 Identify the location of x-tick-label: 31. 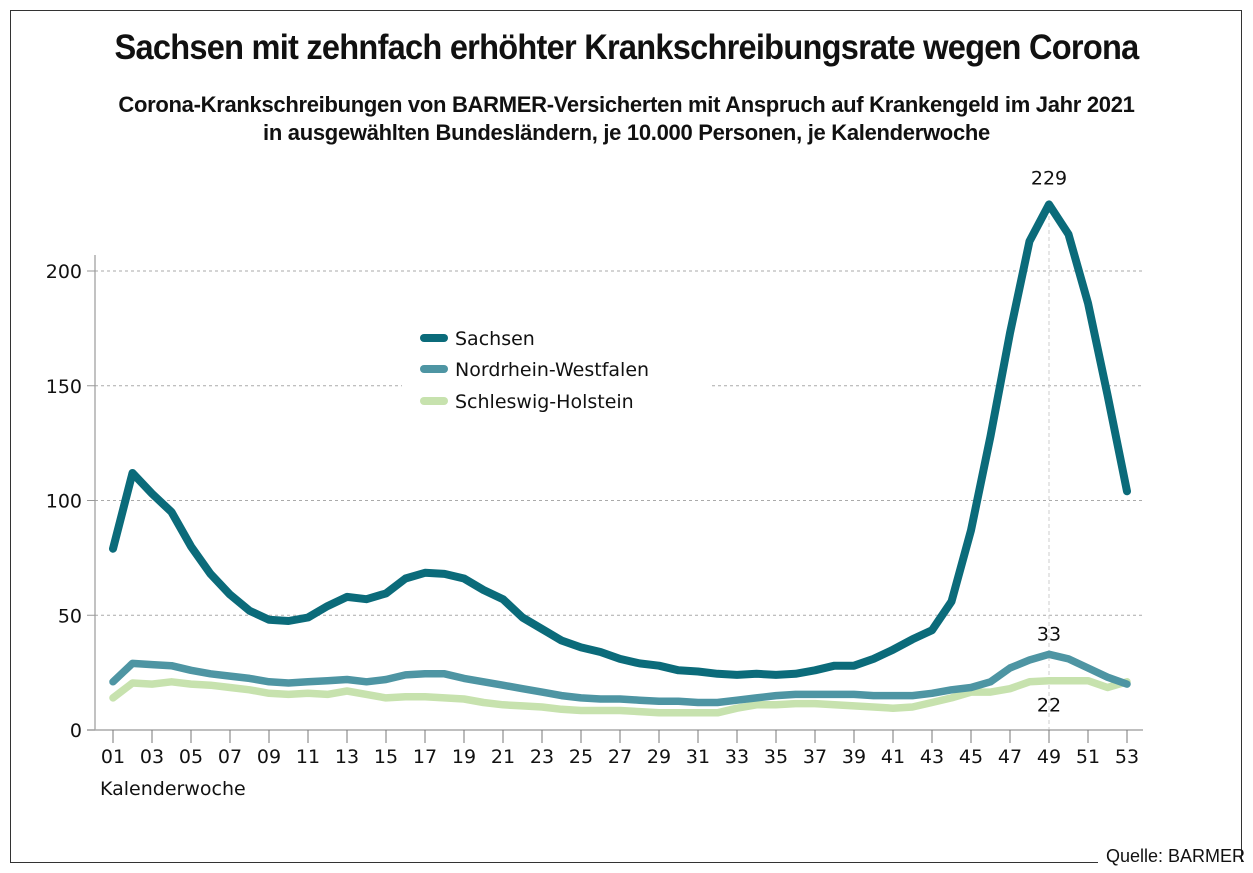
(698, 757).